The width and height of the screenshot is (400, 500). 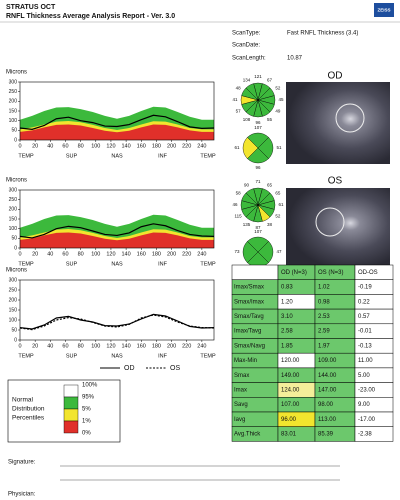 I want to click on clock-value: 134, so click(x=247, y=79).